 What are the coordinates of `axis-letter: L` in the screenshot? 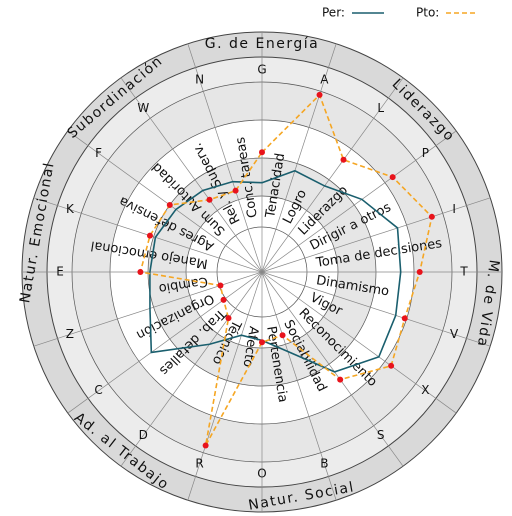 It's located at (380, 108).